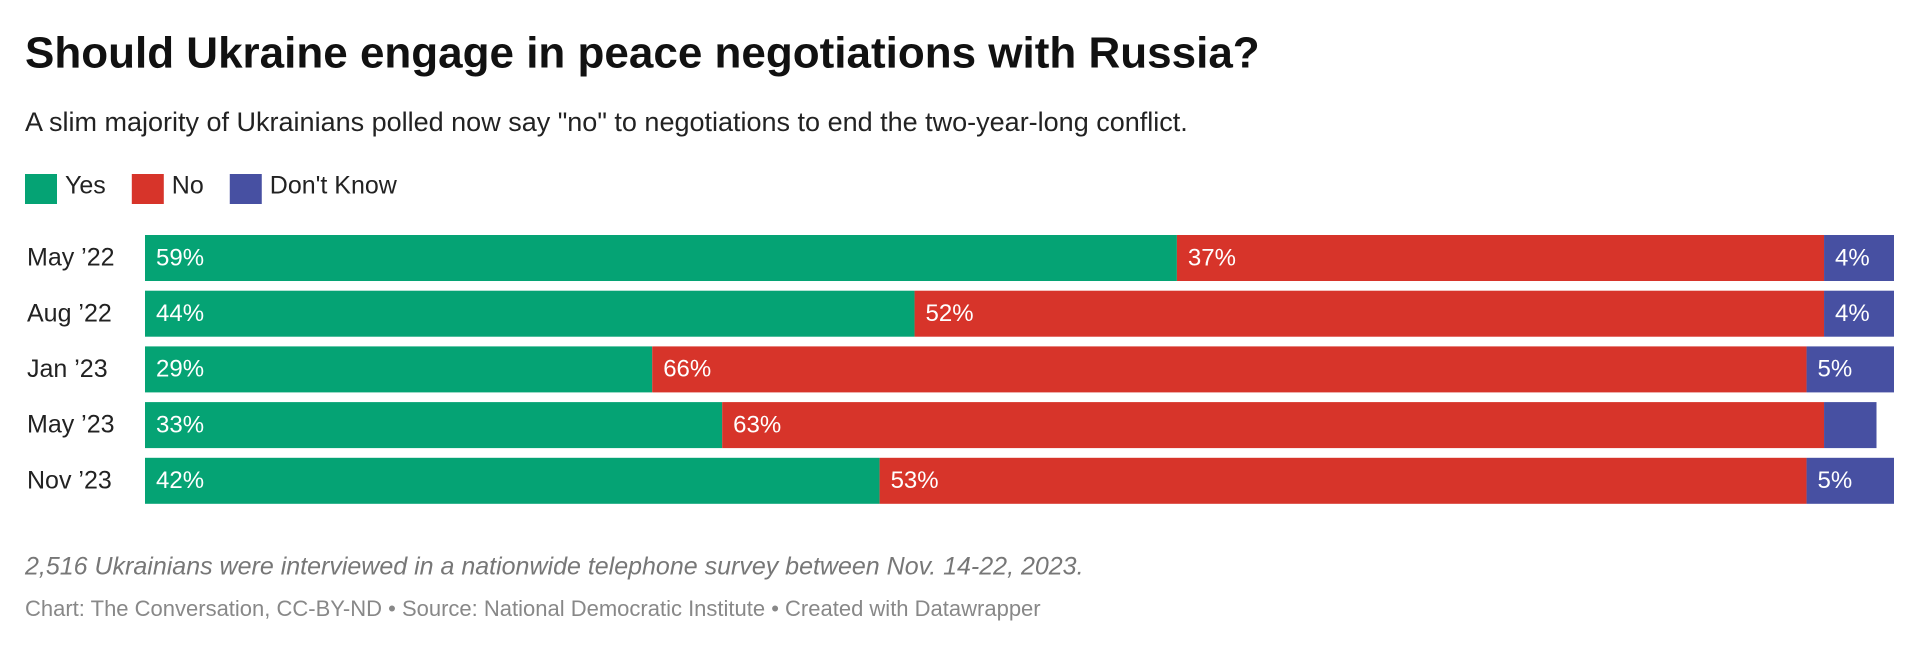 This screenshot has height=653, width=1920. Describe the element at coordinates (180, 257) in the screenshot. I see `value-label: 59%` at that location.